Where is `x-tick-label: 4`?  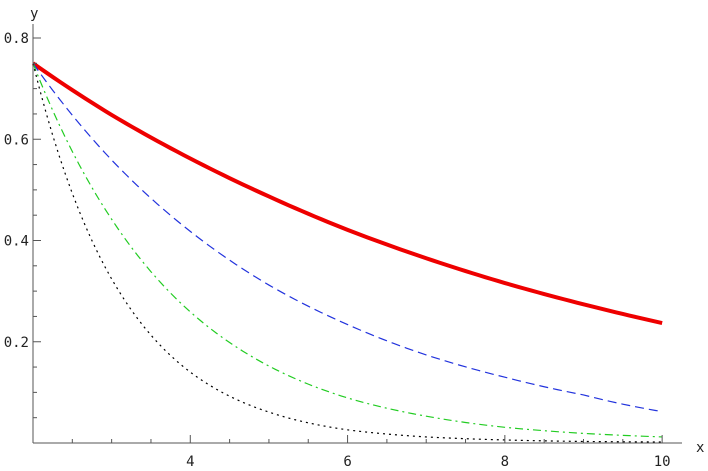 x-tick-label: 4 is located at coordinates (190, 462).